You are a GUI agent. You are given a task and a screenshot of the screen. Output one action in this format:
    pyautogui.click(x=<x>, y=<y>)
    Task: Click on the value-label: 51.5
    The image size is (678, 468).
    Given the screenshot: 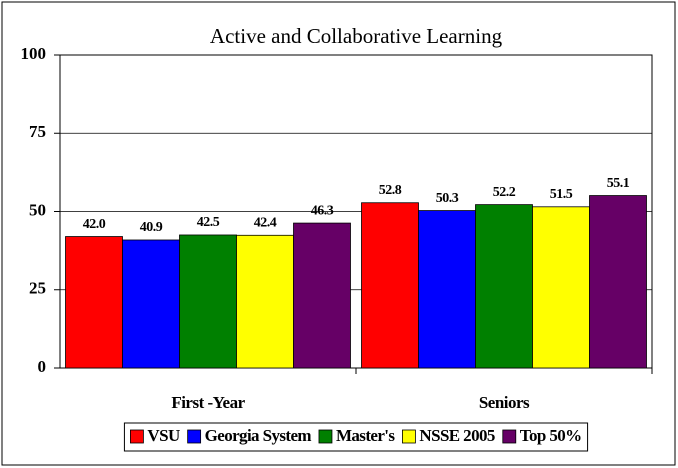 What is the action you would take?
    pyautogui.click(x=561, y=194)
    